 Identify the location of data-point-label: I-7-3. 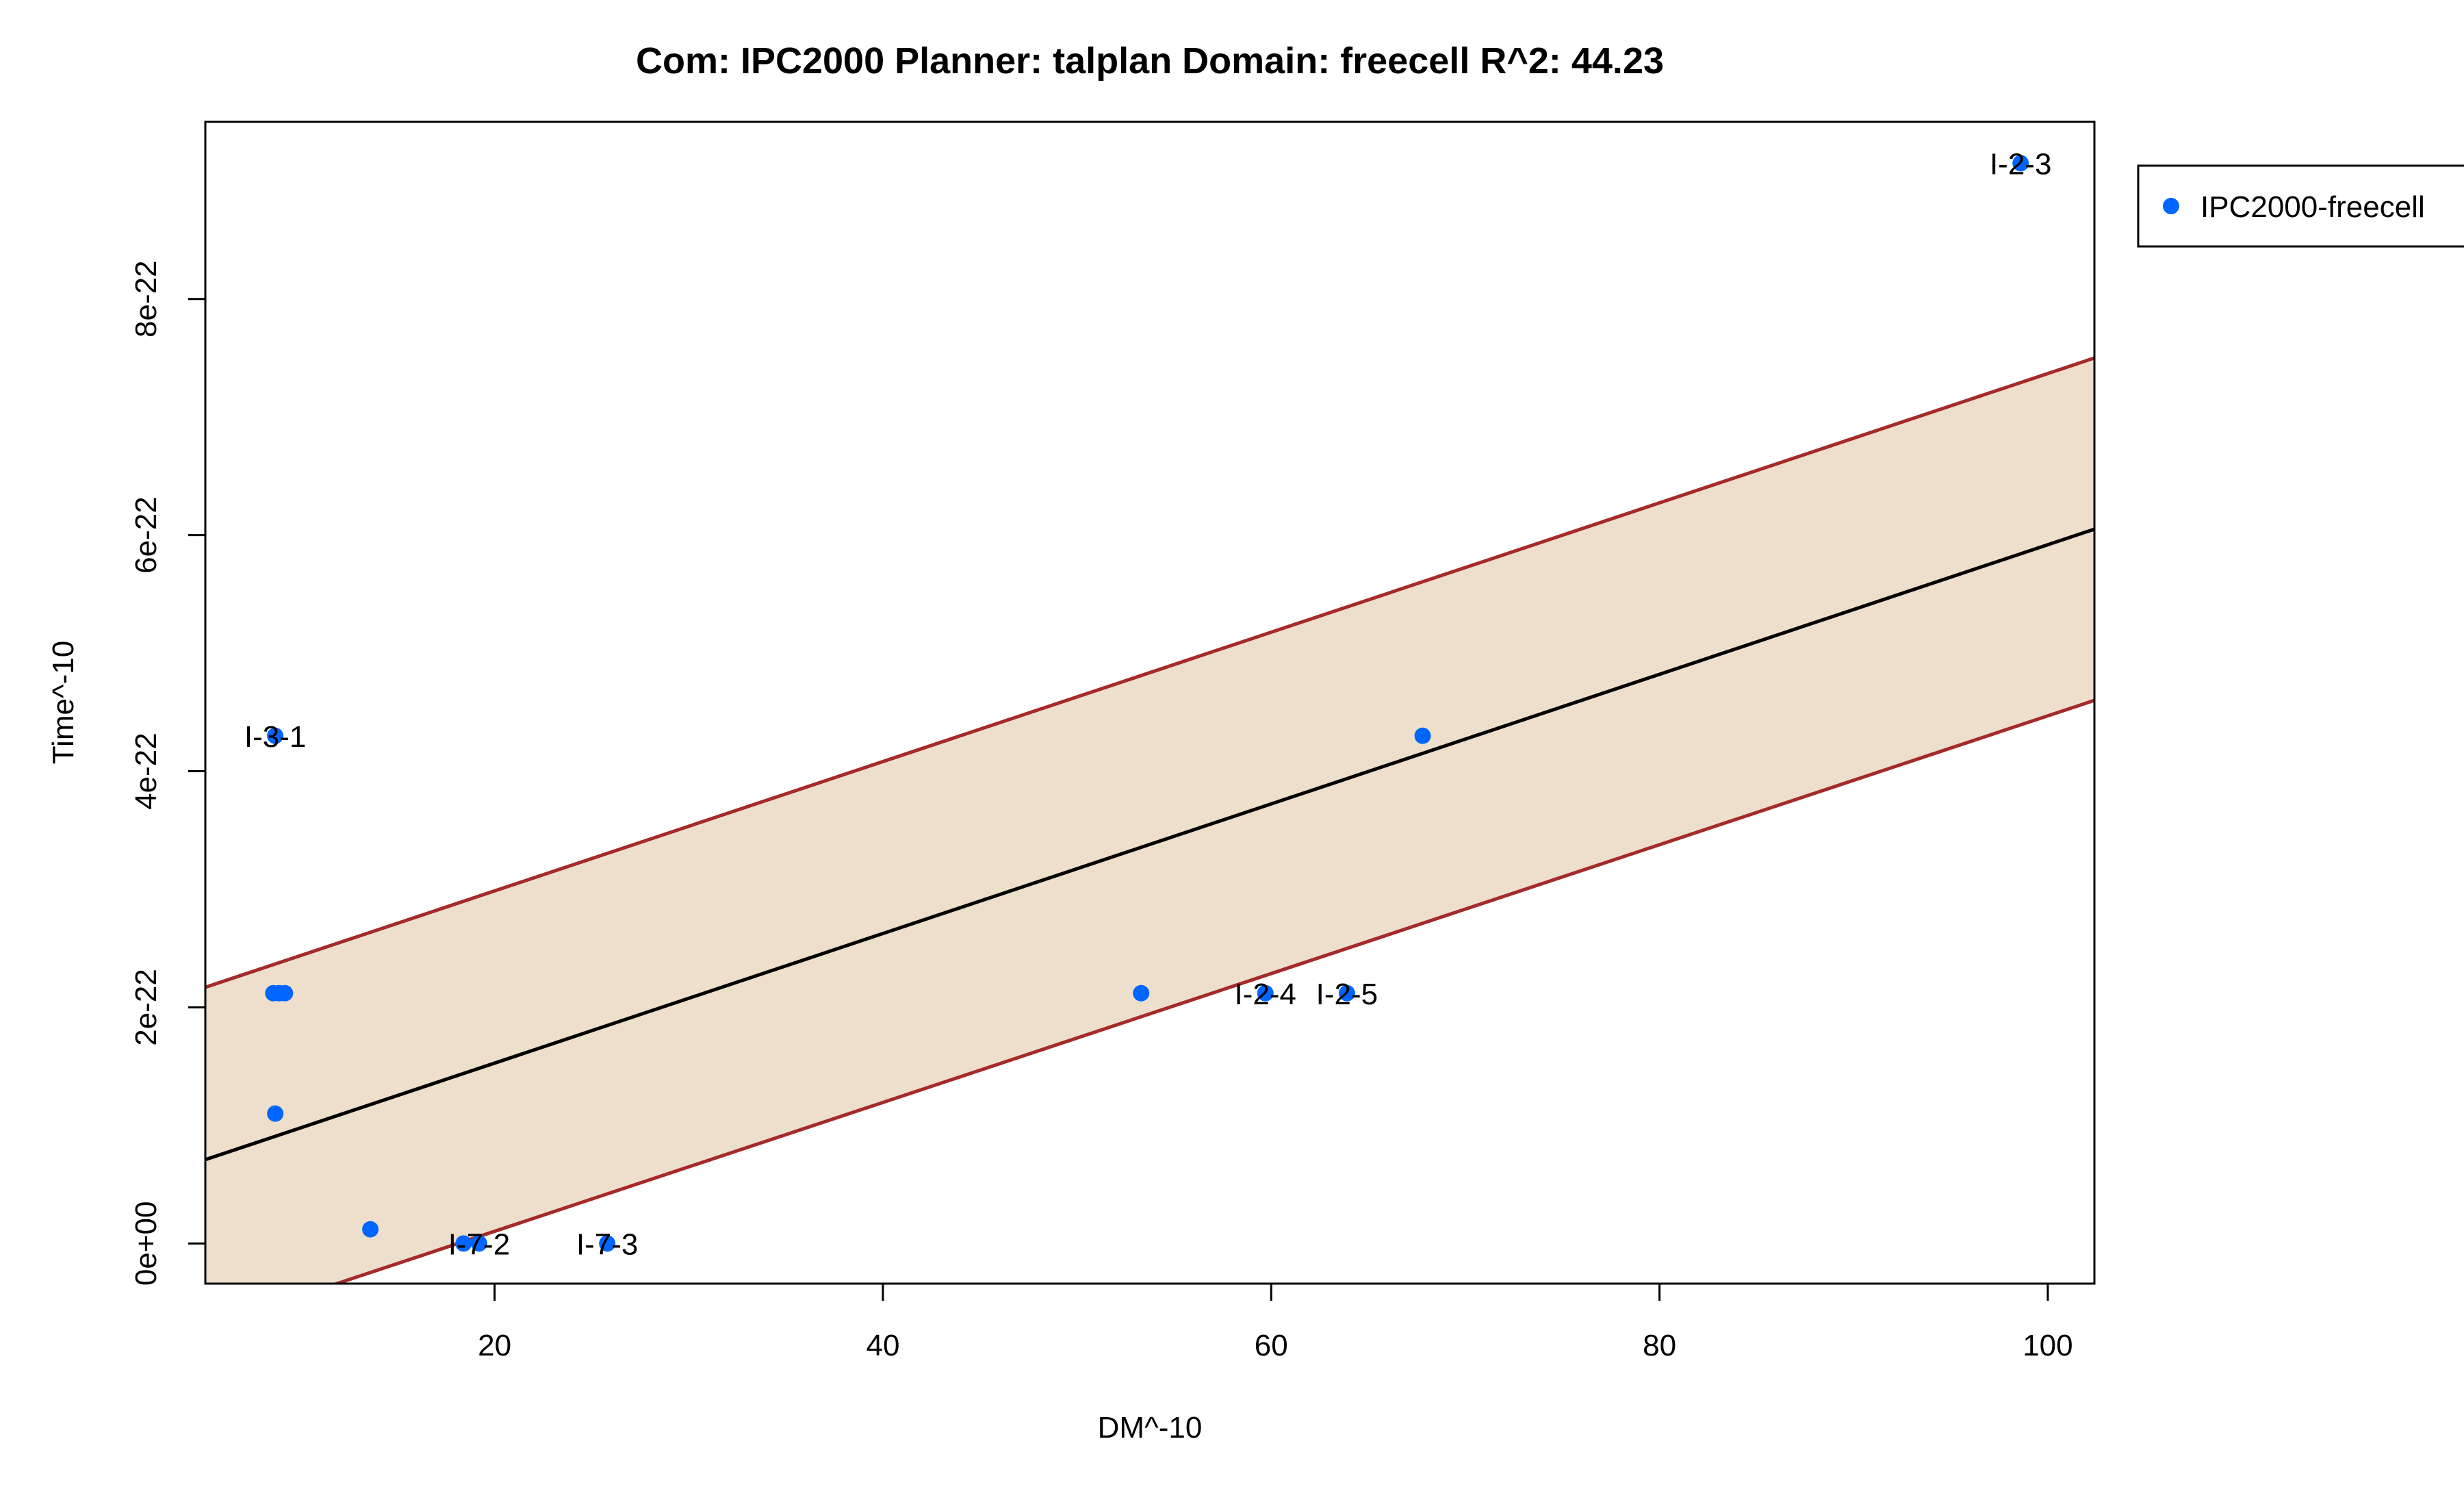
(607, 1244).